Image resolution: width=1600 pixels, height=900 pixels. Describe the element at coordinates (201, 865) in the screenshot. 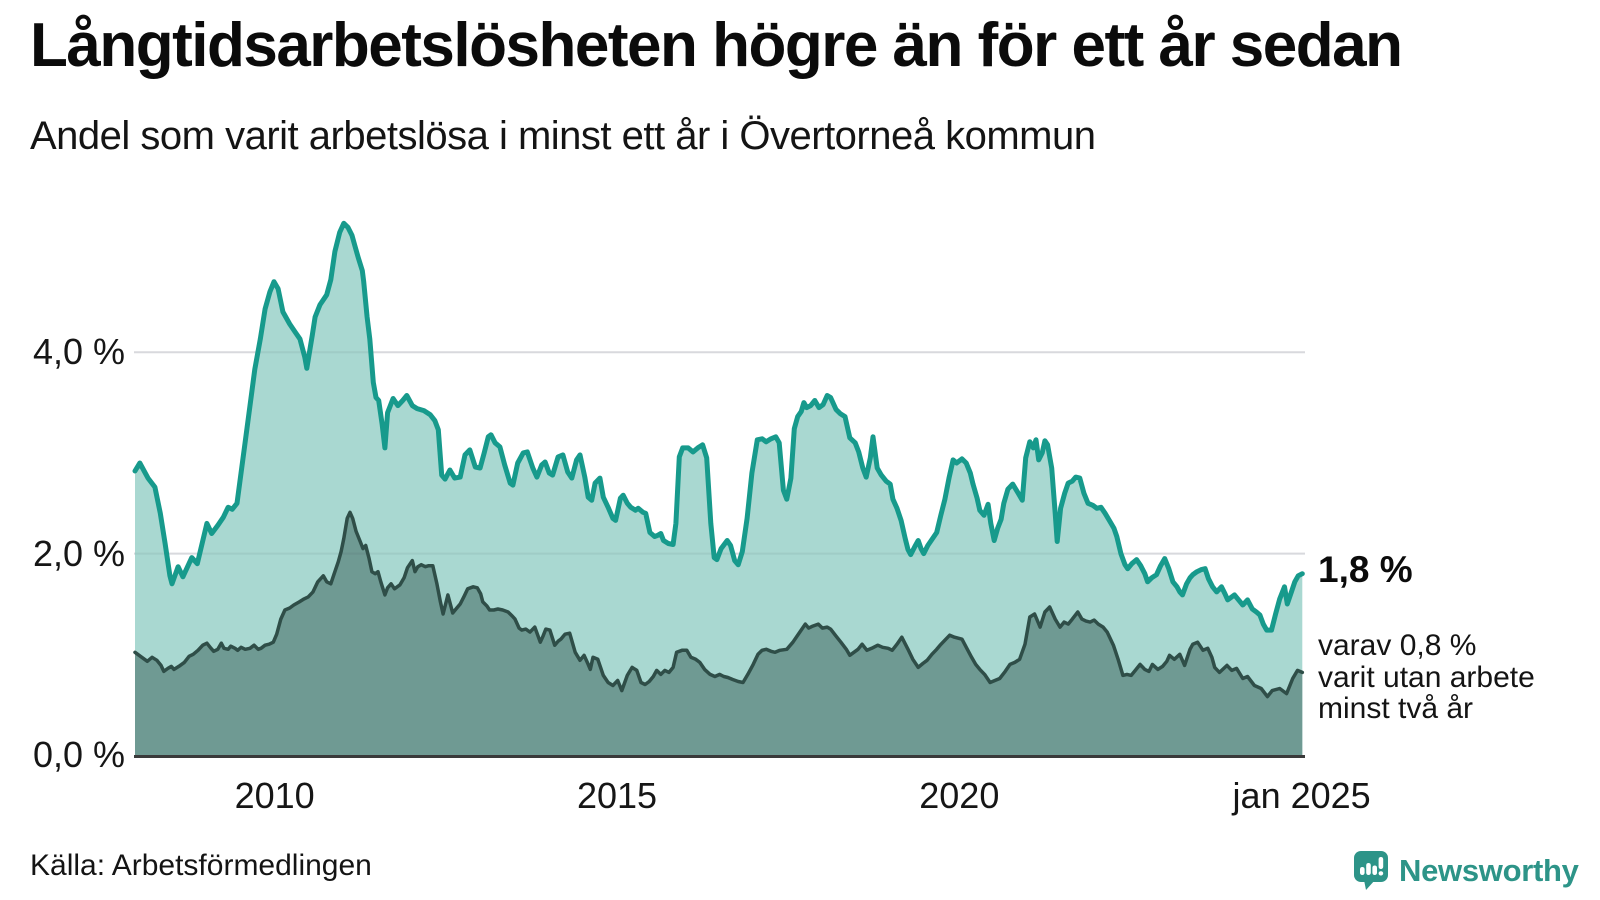

I see `source-note: Källa: Arbetsförmedlingen` at that location.